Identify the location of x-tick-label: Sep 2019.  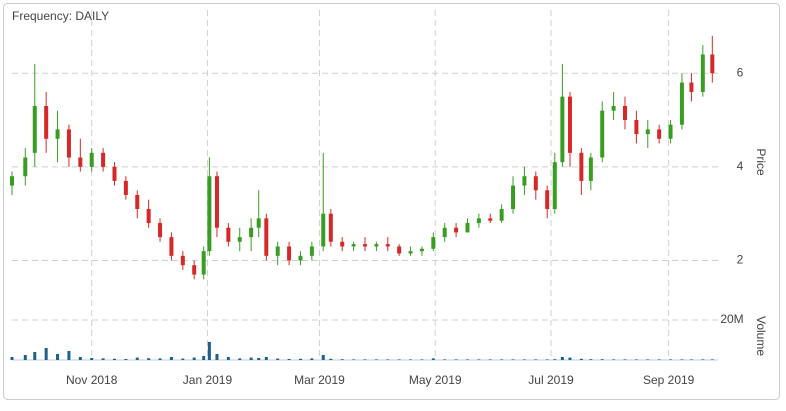
(669, 380).